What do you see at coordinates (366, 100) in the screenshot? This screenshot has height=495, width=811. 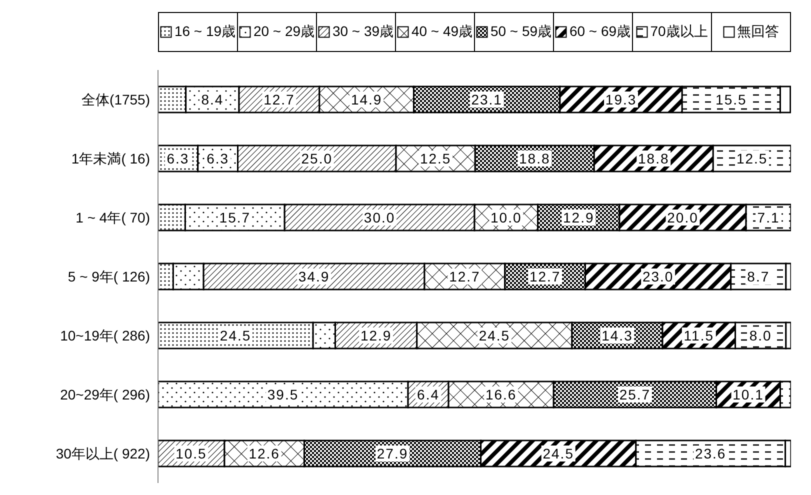 I see `data-label: 14.9` at bounding box center [366, 100].